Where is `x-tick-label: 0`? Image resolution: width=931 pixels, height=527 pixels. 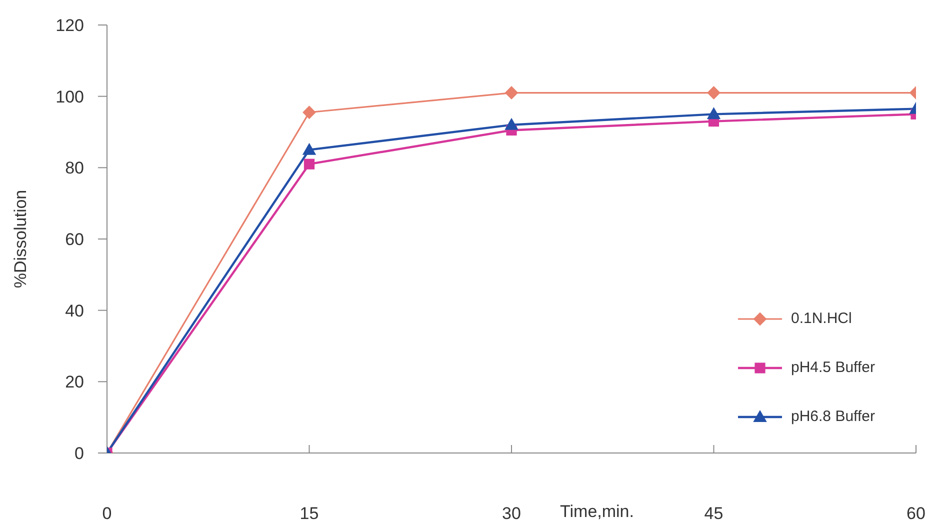 x-tick-label: 0 is located at coordinates (107, 514).